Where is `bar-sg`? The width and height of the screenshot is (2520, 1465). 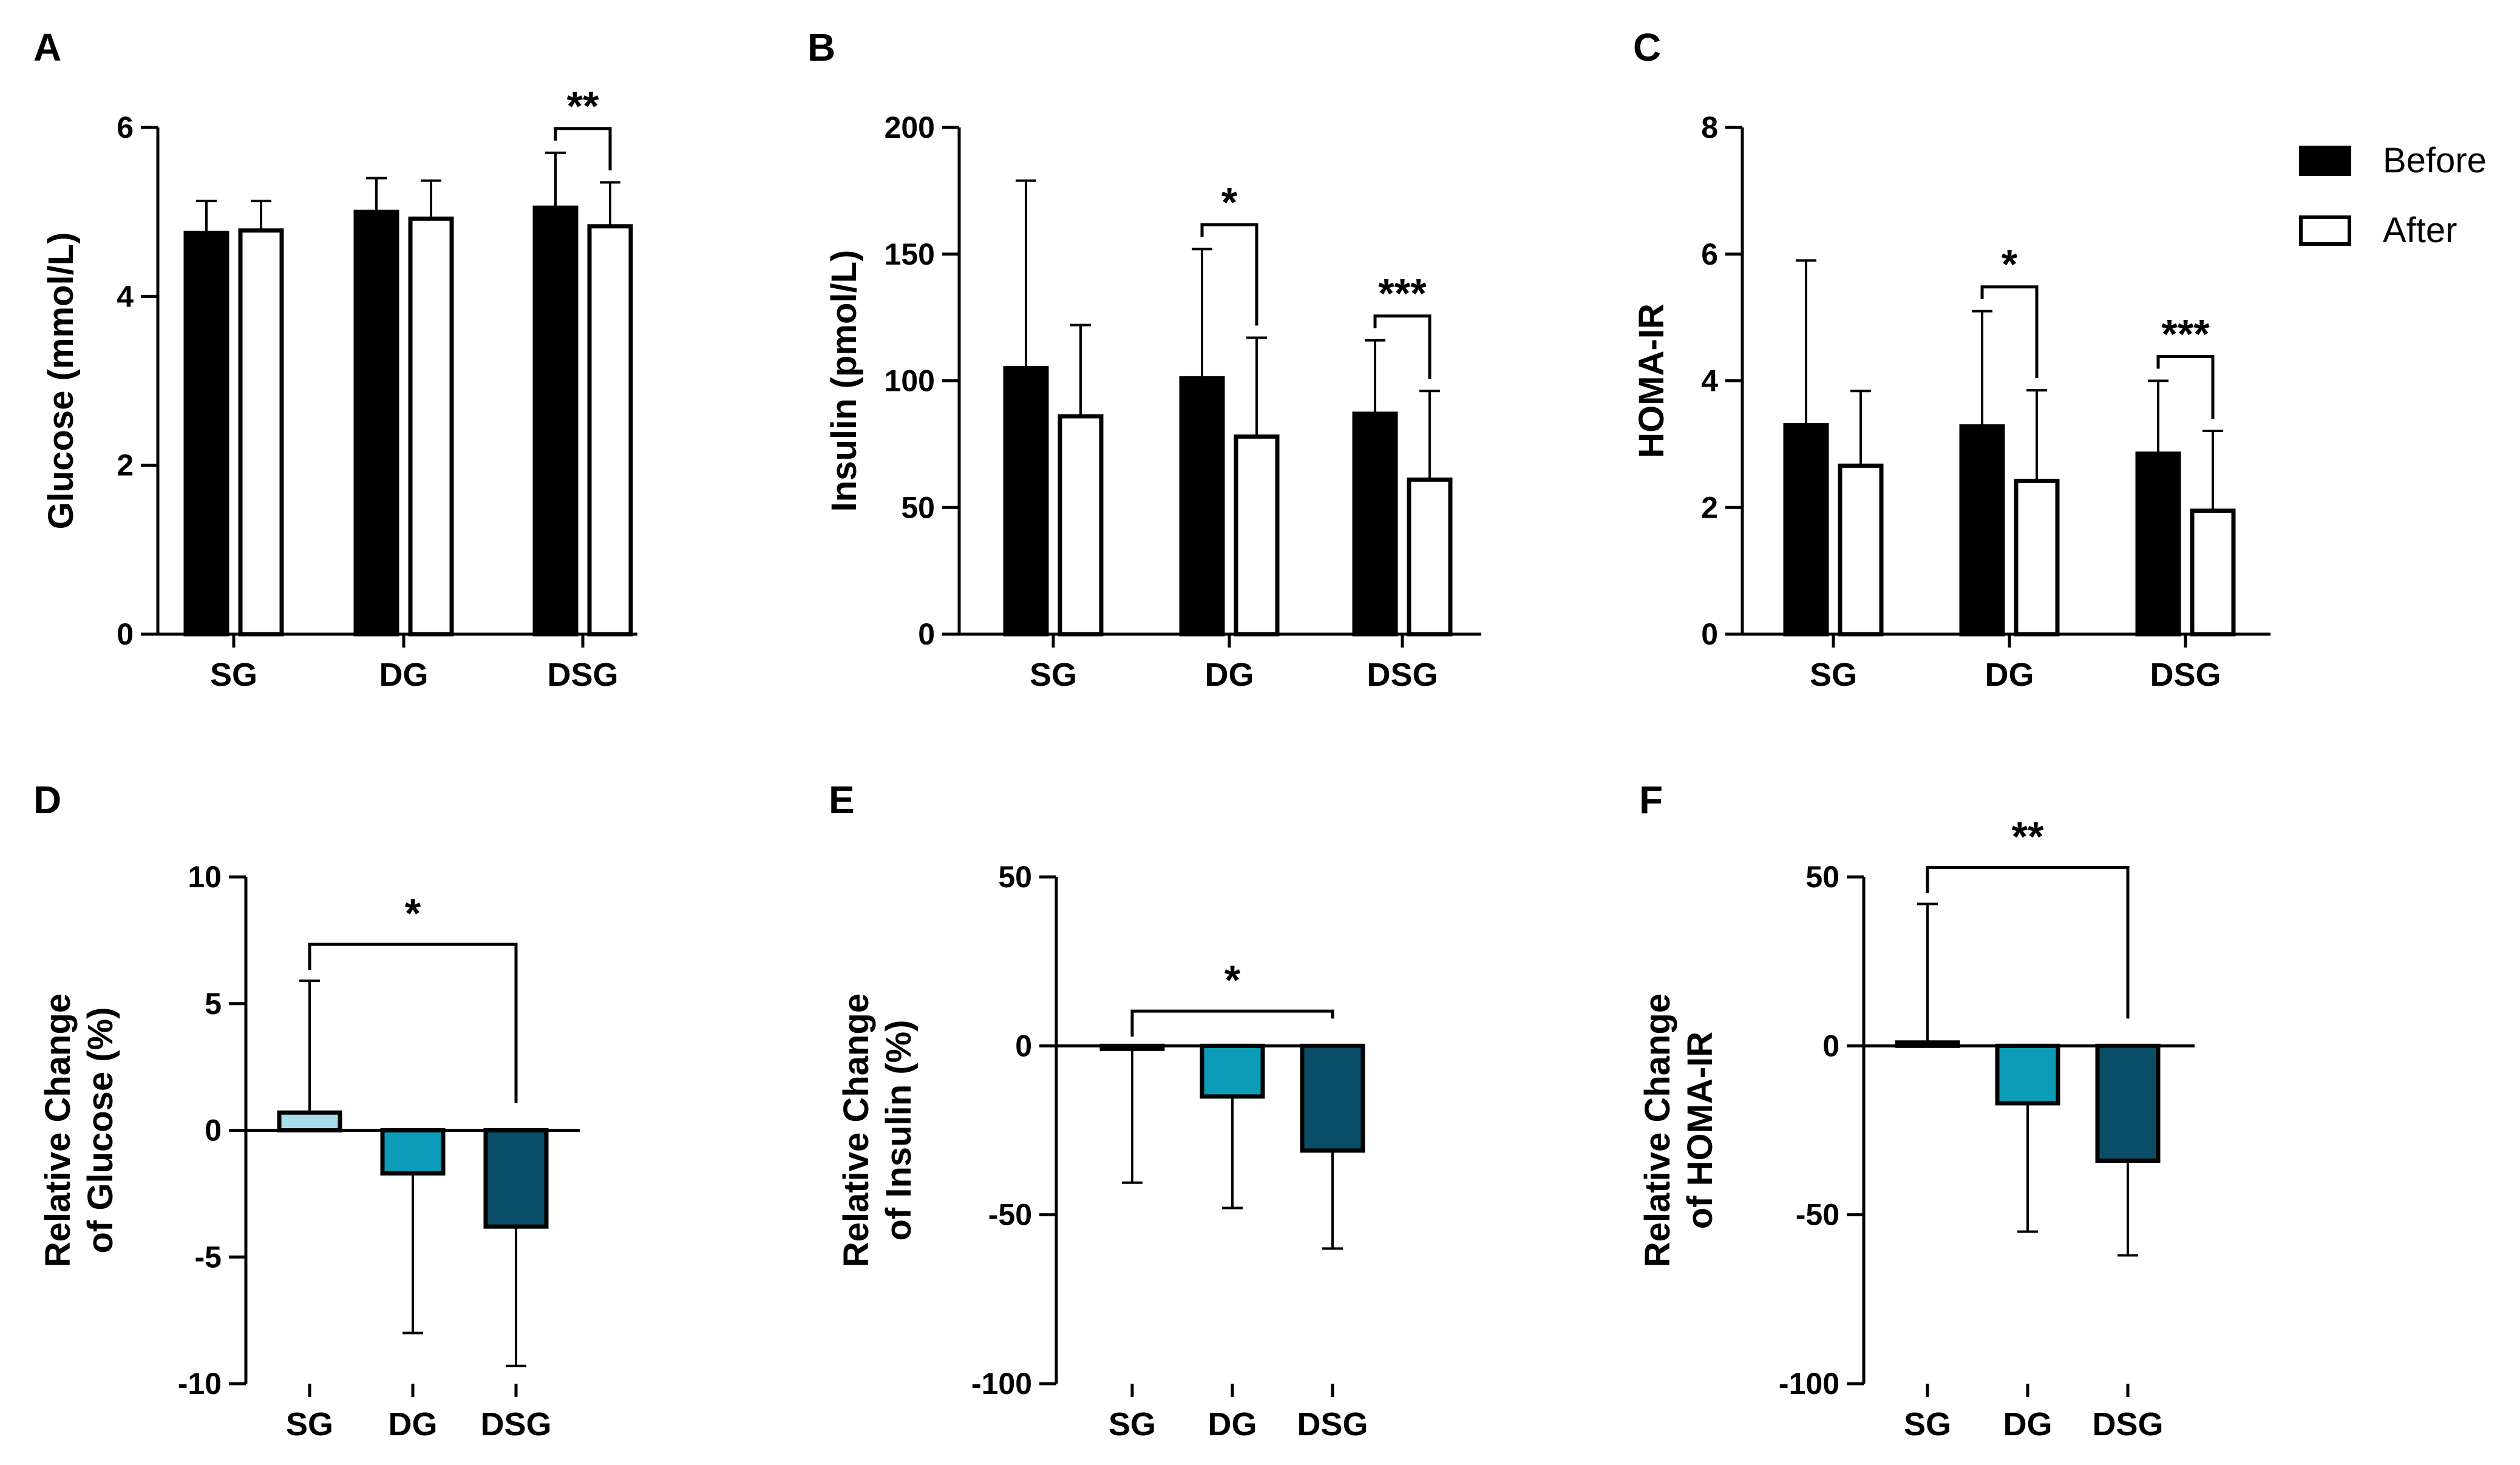 bar-sg is located at coordinates (309, 1121).